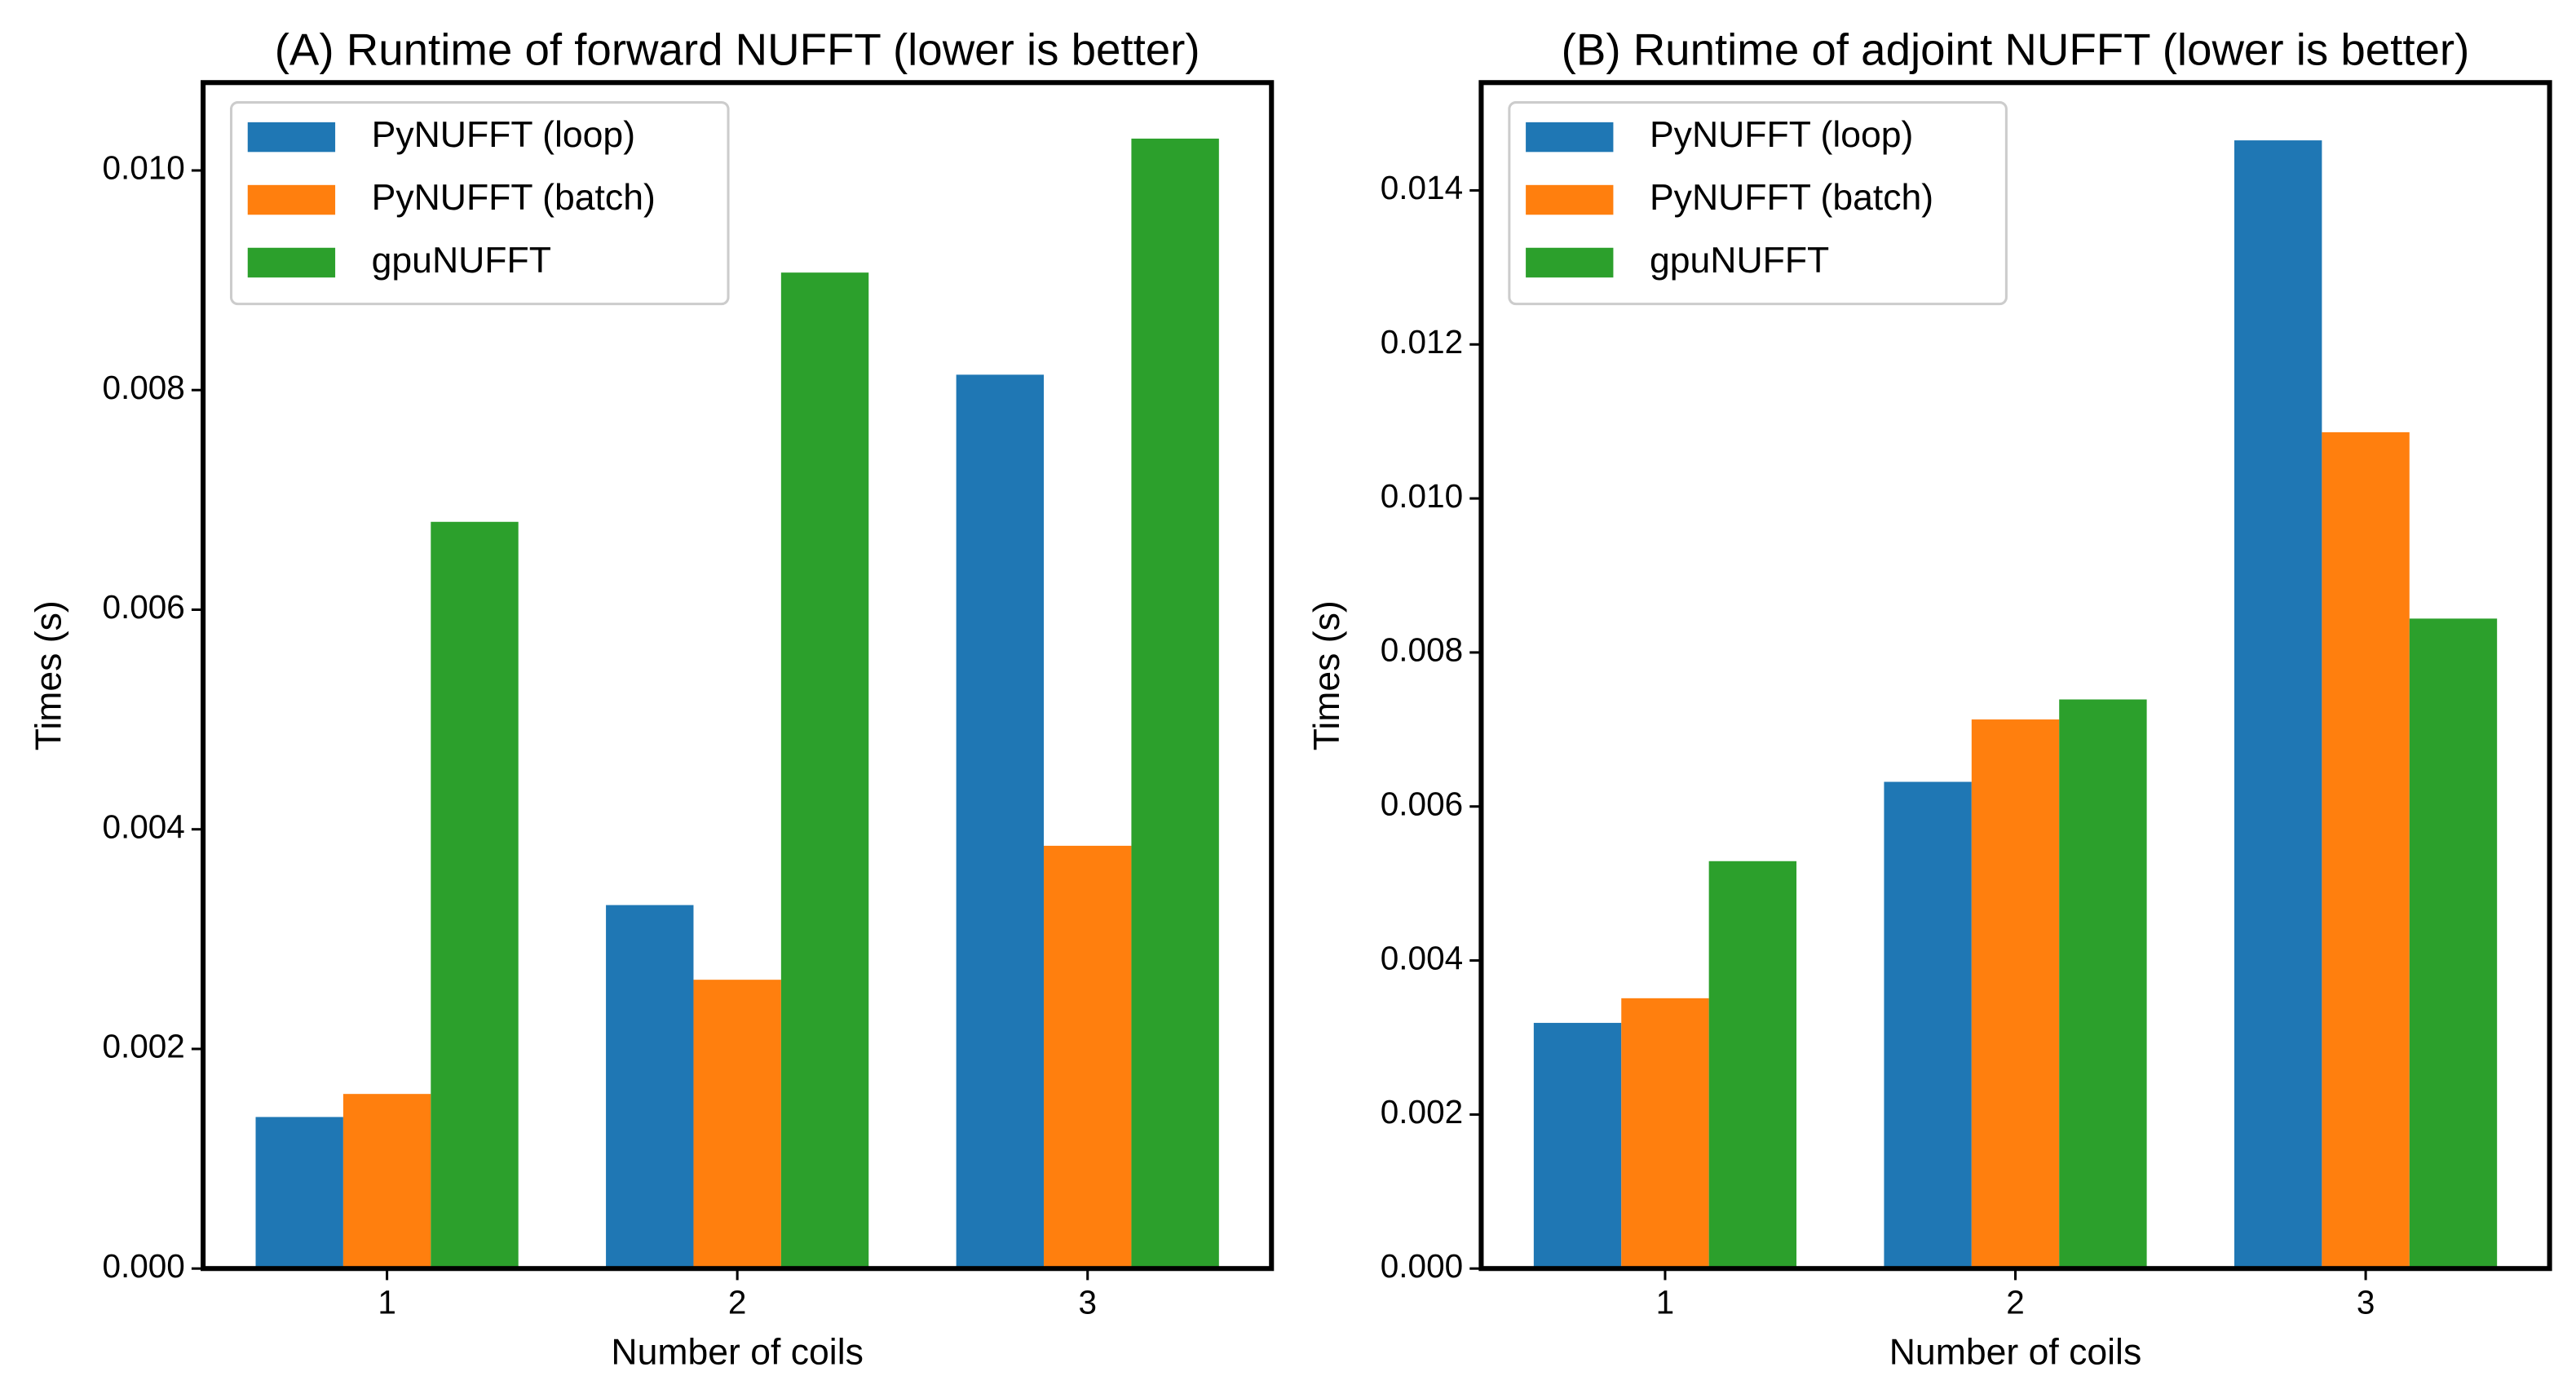 This screenshot has width=2576, height=1385. Describe the element at coordinates (1422, 342) in the screenshot. I see `y-tick-label: 0.012` at that location.